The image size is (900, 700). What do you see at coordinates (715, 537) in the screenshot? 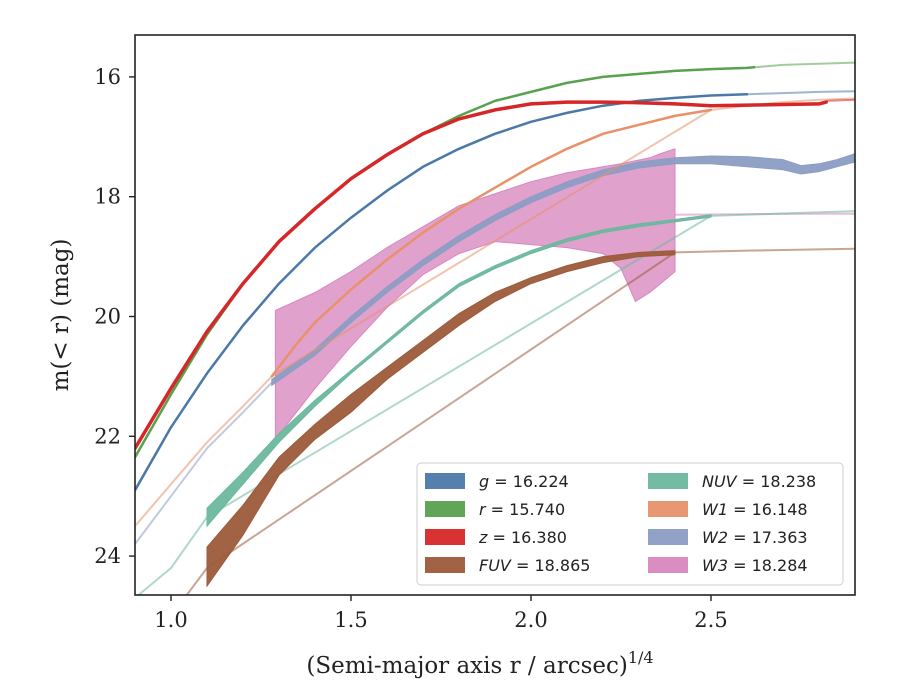
I see `legend-label-band: W2` at bounding box center [715, 537].